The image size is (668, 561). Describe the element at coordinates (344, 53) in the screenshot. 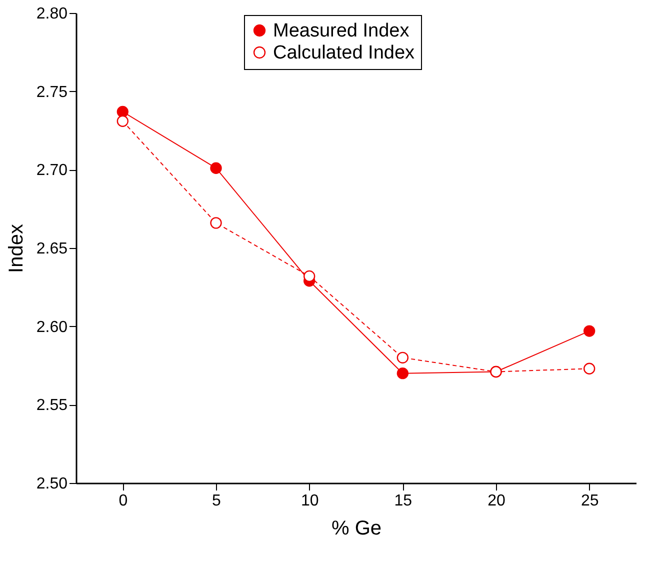

I see `legend-label: Calculated Index` at that location.